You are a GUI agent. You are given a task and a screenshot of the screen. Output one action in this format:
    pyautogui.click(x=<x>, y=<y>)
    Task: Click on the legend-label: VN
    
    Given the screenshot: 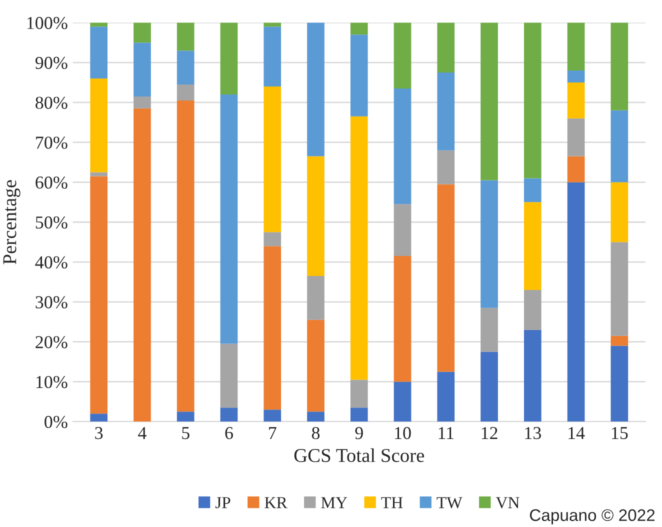 What is the action you would take?
    pyautogui.click(x=508, y=502)
    